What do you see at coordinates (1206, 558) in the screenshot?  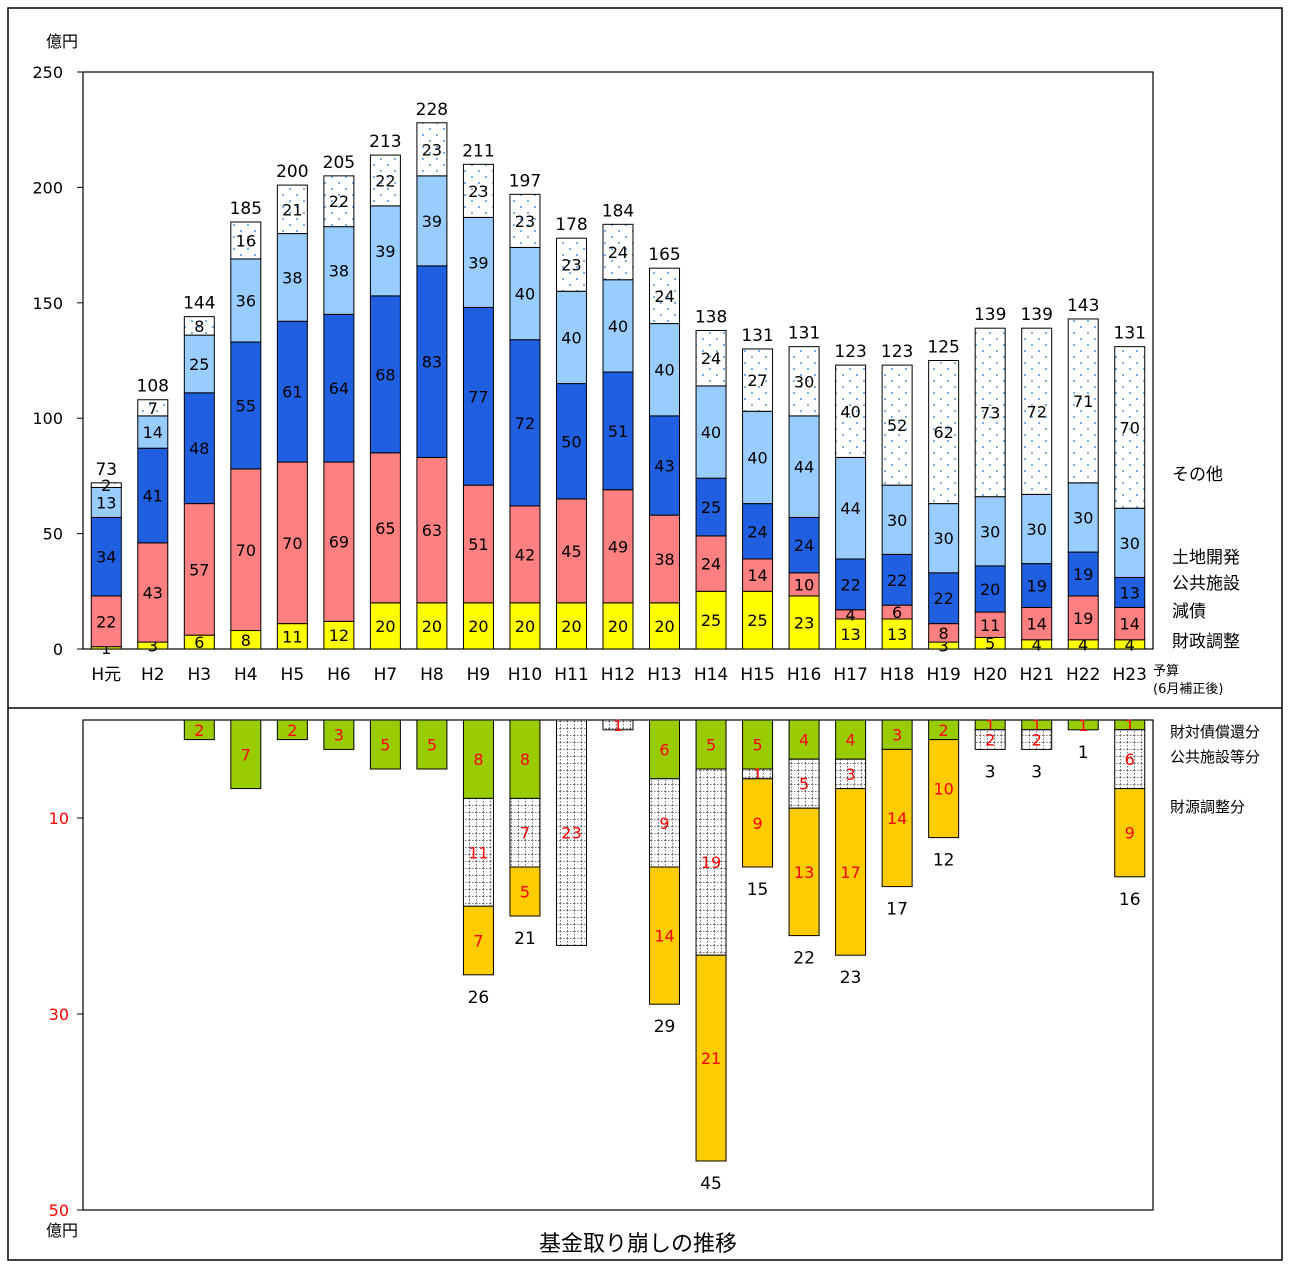 I see `top-legend-entry: 土地開発` at bounding box center [1206, 558].